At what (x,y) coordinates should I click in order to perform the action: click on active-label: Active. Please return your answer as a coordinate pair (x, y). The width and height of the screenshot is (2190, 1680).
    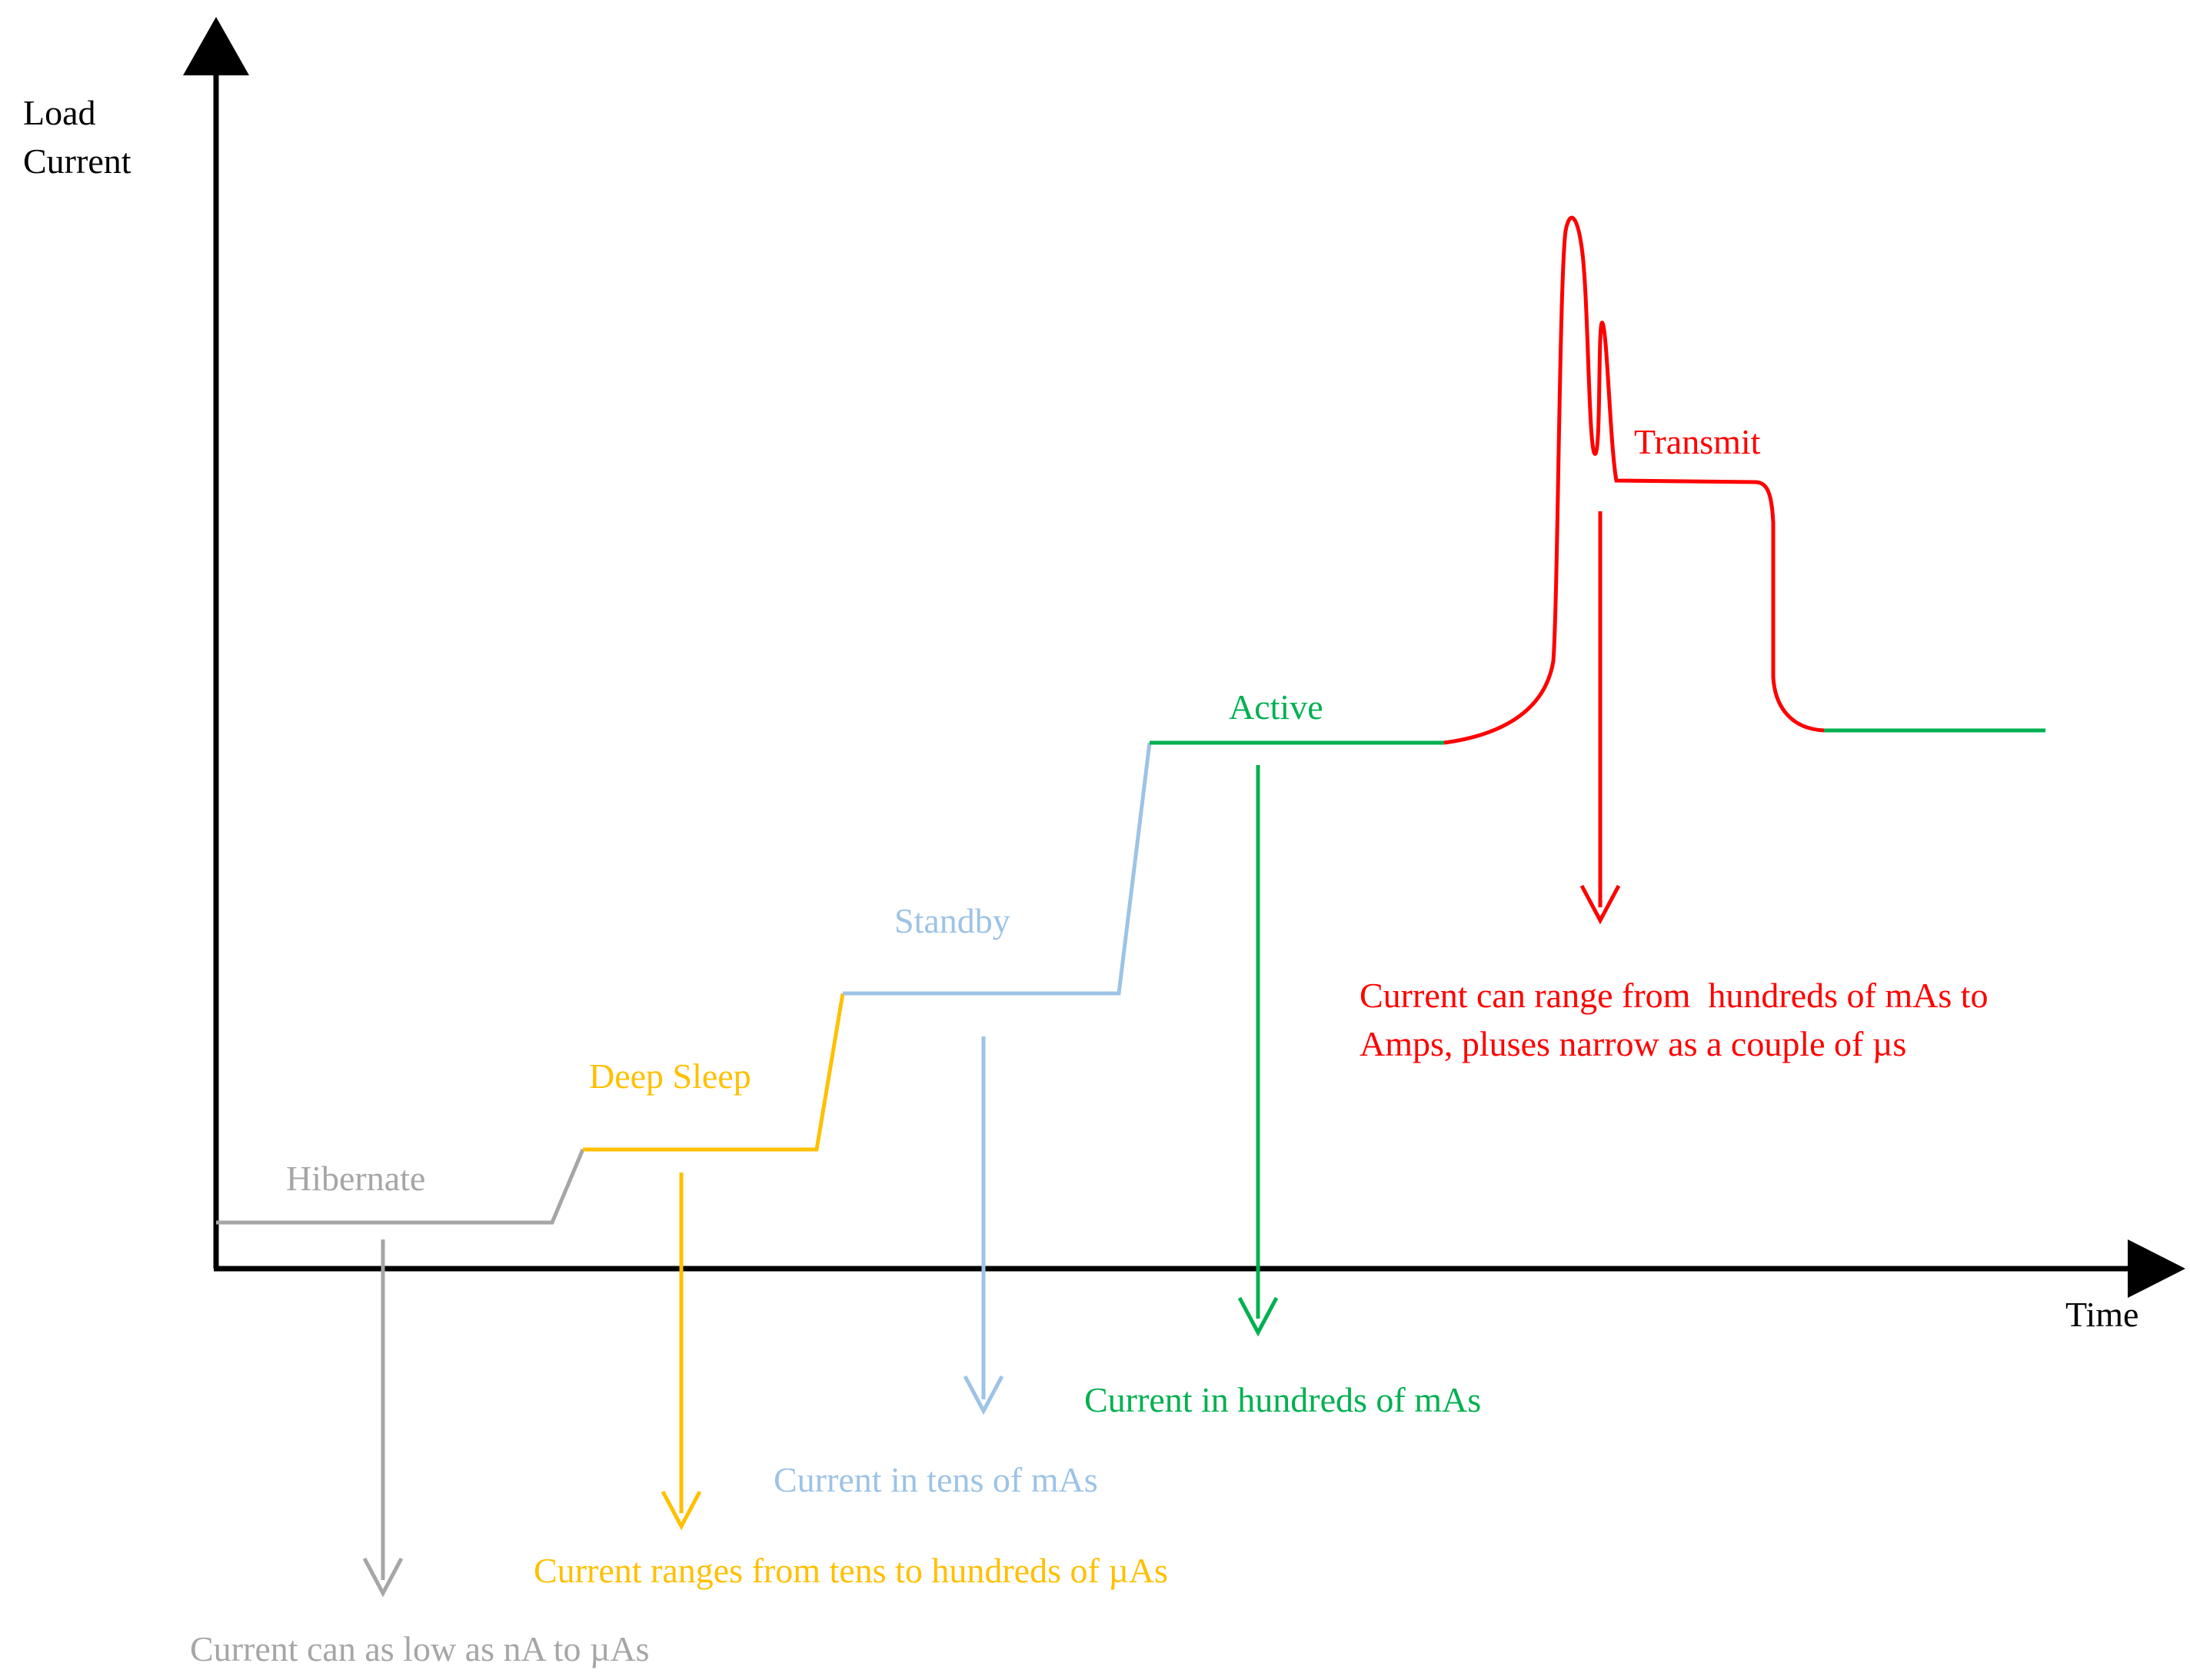
    Looking at the image, I should click on (1276, 707).